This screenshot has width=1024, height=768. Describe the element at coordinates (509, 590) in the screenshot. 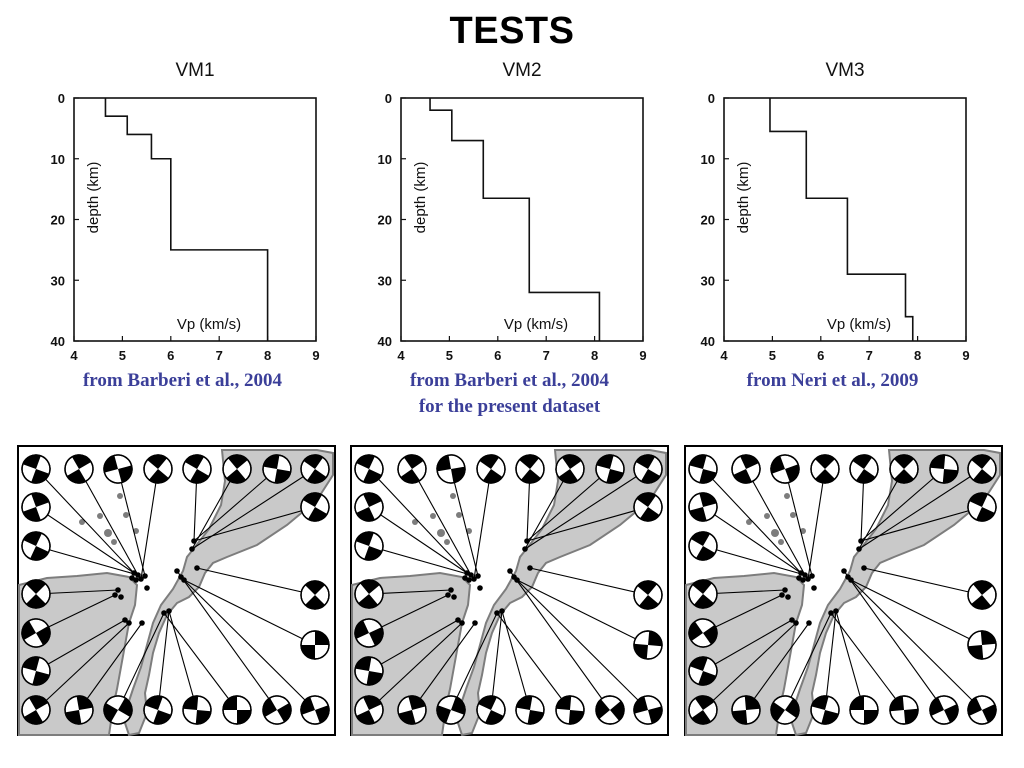

I see `map-svg` at that location.